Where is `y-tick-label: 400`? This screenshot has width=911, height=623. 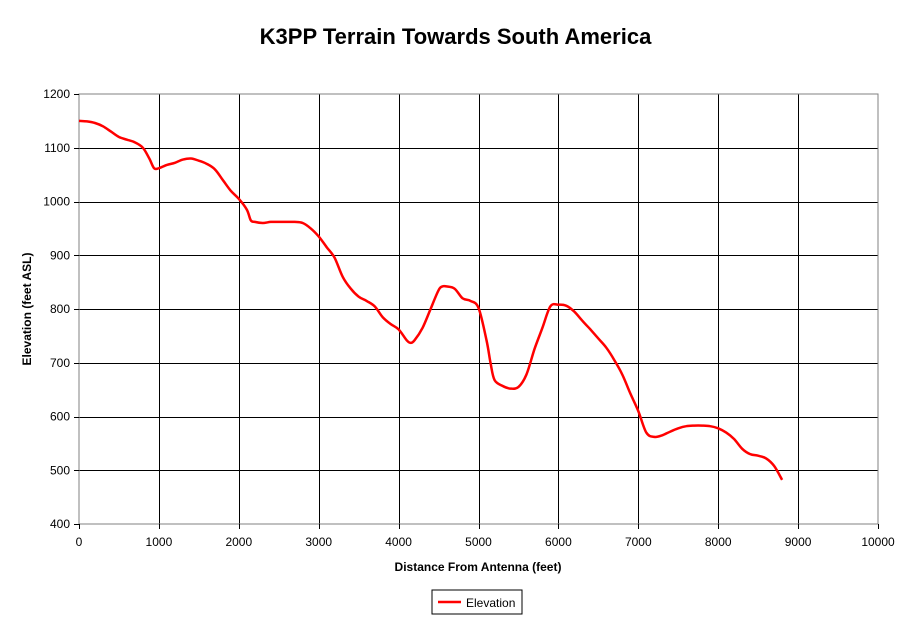
y-tick-label: 400 is located at coordinates (60, 524).